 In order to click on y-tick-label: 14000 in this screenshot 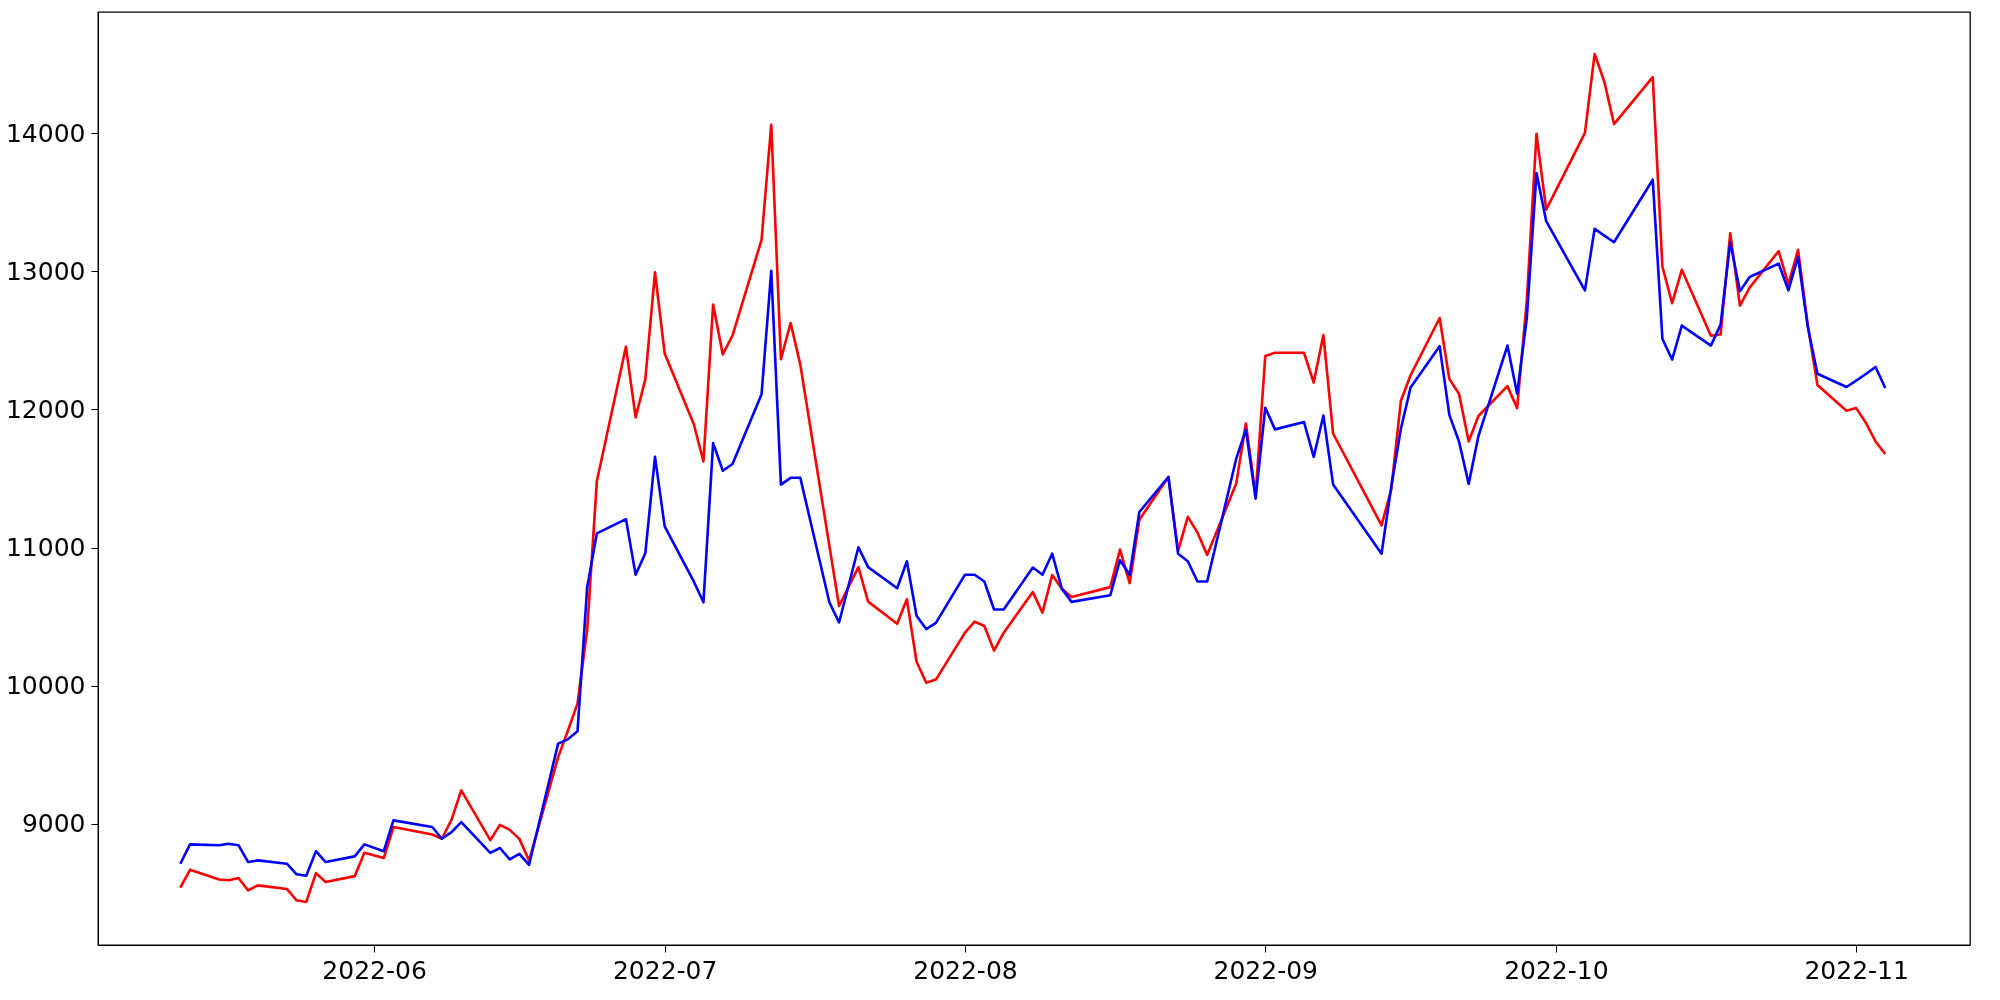, I will do `click(45, 133)`.